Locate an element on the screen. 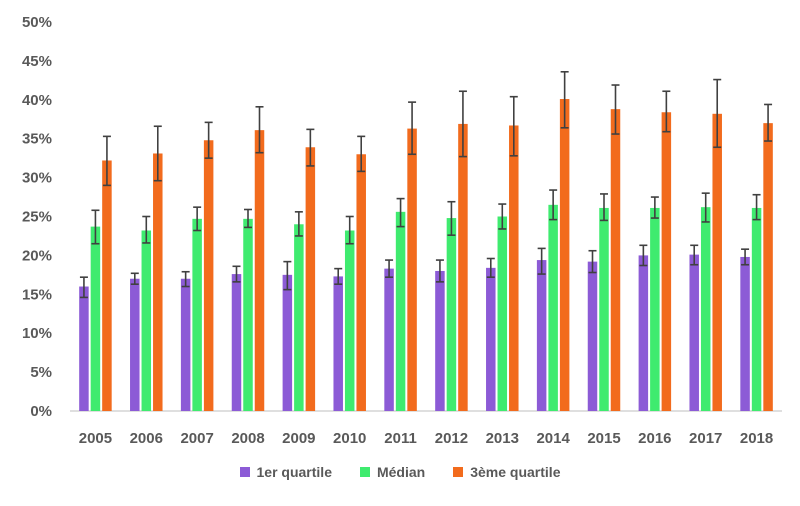  x-tick-label: 2018 is located at coordinates (756, 438).